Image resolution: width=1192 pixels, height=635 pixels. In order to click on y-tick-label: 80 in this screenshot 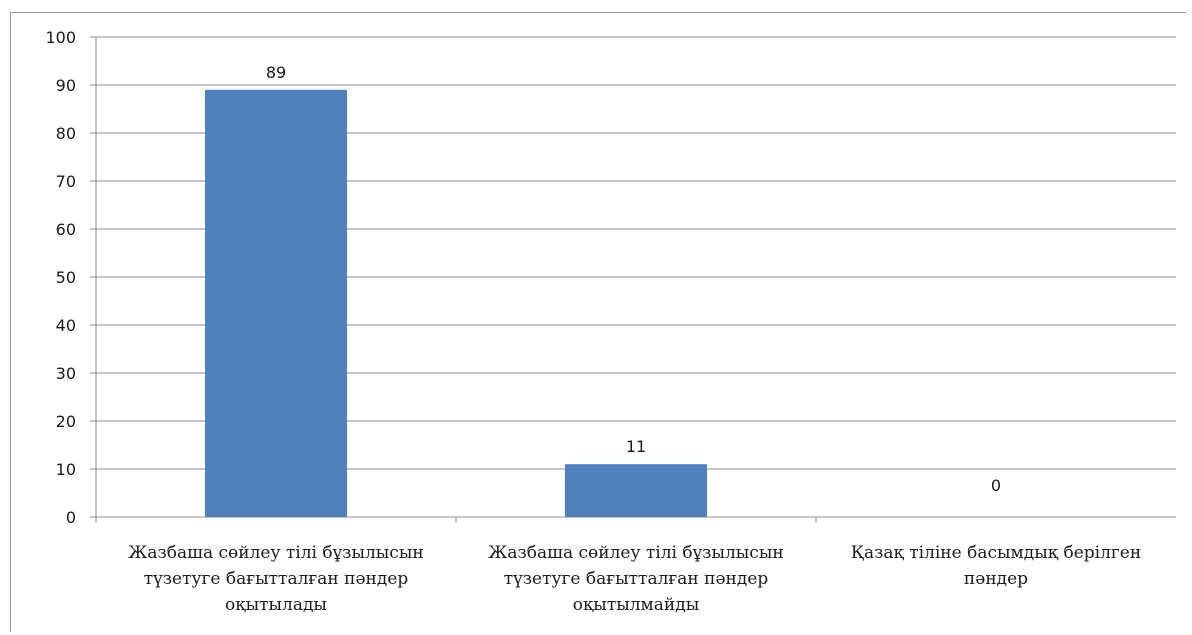, I will do `click(66, 133)`.